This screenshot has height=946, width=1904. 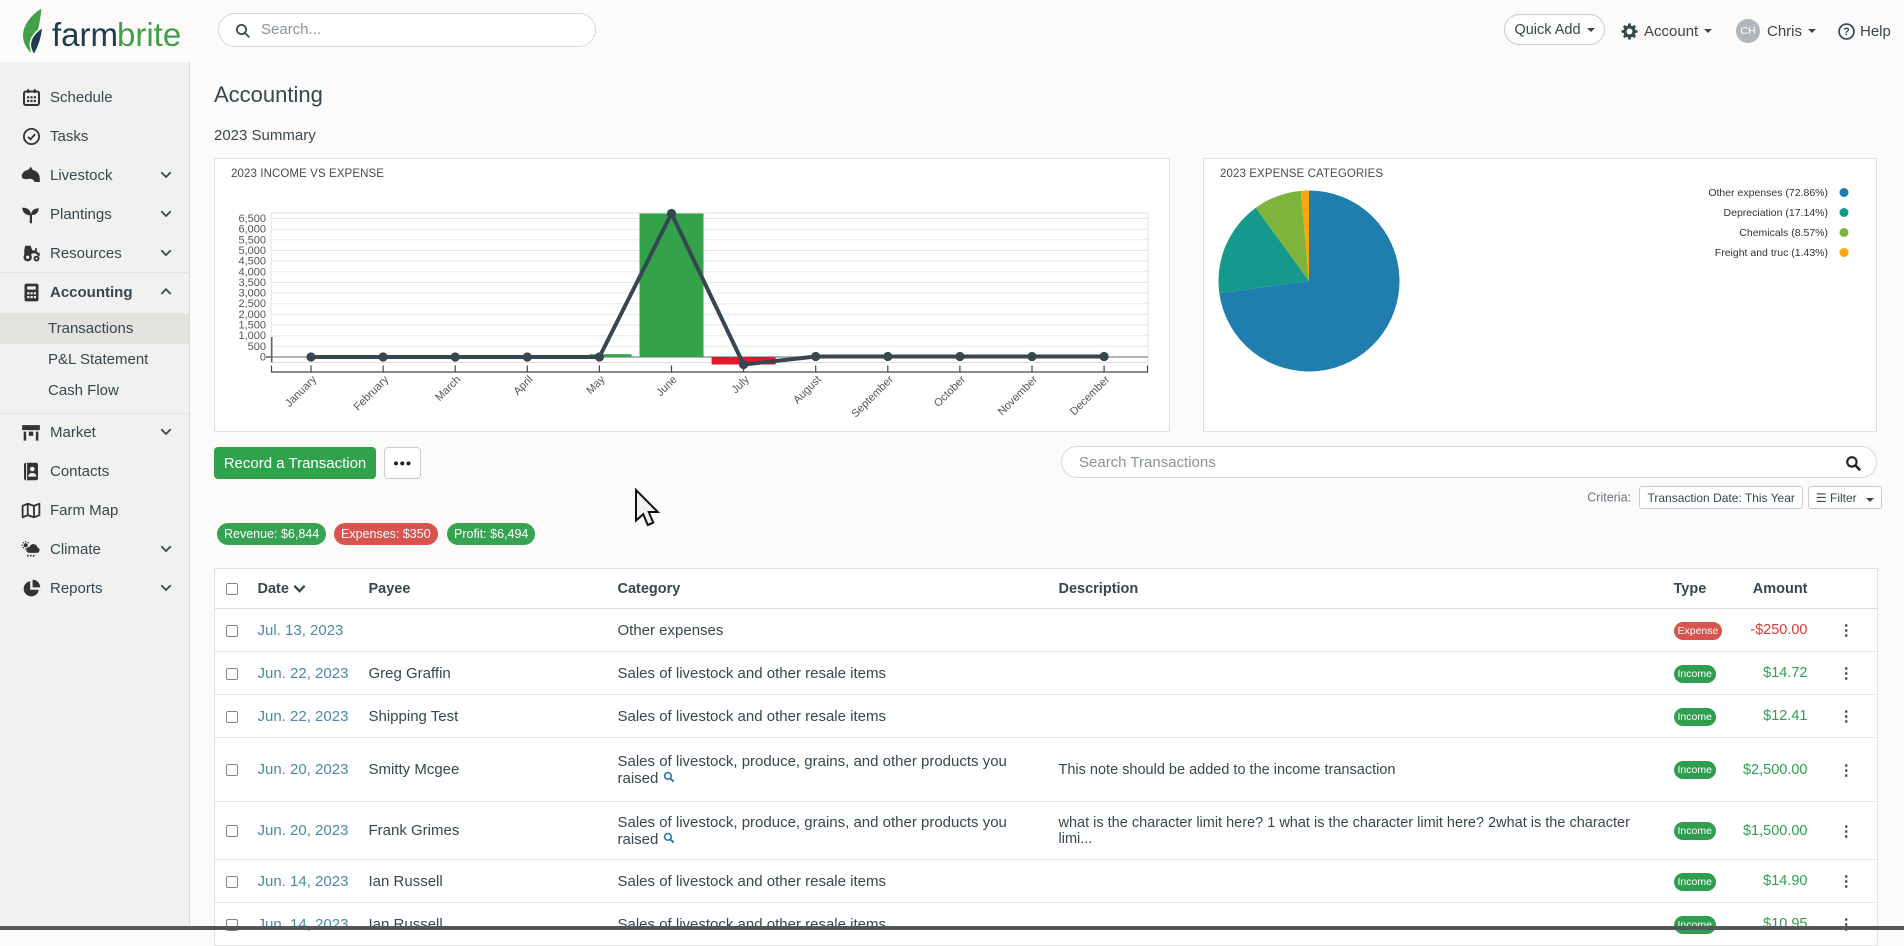 What do you see at coordinates (596, 385) in the screenshot?
I see `svg-text: May` at bounding box center [596, 385].